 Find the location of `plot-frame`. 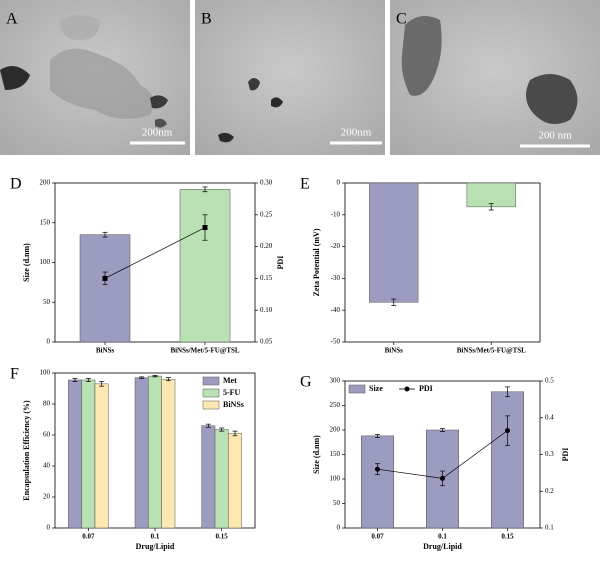

plot-frame is located at coordinates (442, 262).